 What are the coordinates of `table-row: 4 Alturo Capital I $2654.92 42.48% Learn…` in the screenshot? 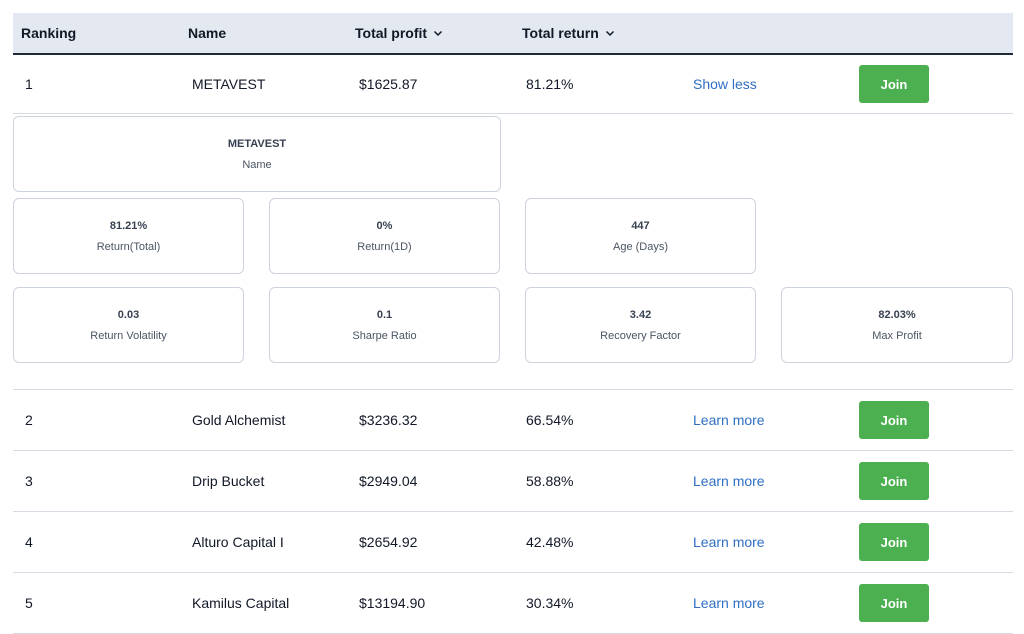 It's located at (513, 542).